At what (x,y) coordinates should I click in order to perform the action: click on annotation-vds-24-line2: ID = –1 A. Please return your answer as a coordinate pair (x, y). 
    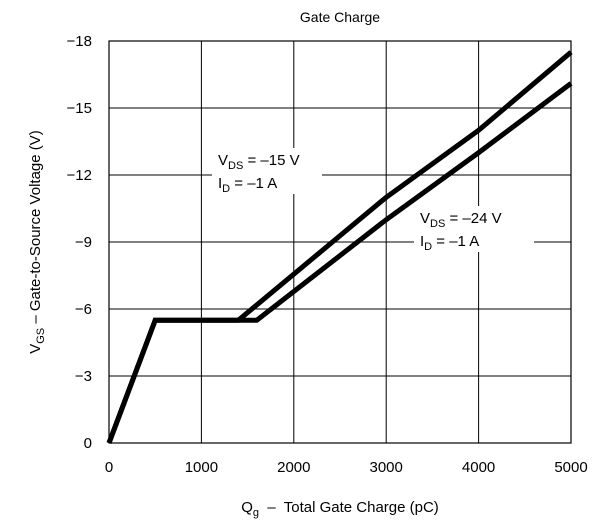
    Looking at the image, I should click on (449, 243).